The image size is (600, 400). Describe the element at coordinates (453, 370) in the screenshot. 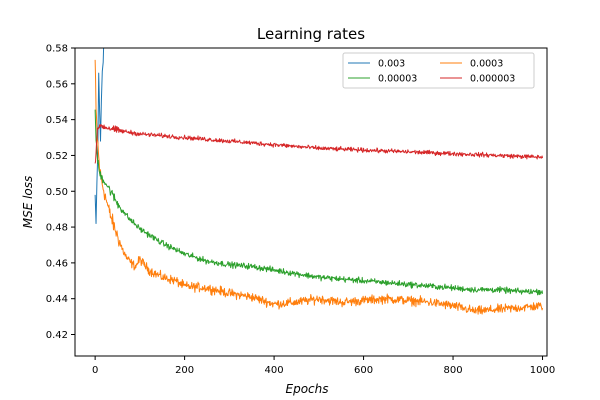

I see `x-tick-label: 800` at that location.